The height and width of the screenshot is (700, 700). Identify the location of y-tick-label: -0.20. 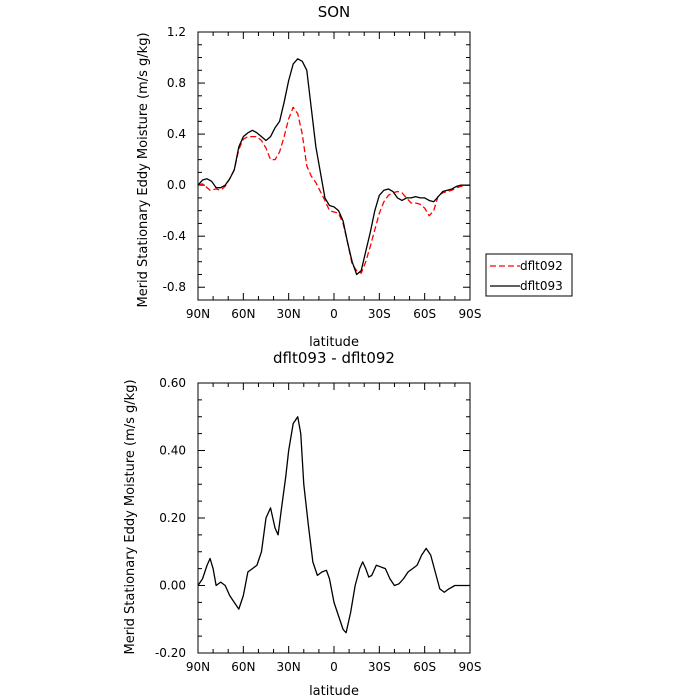
(170, 653).